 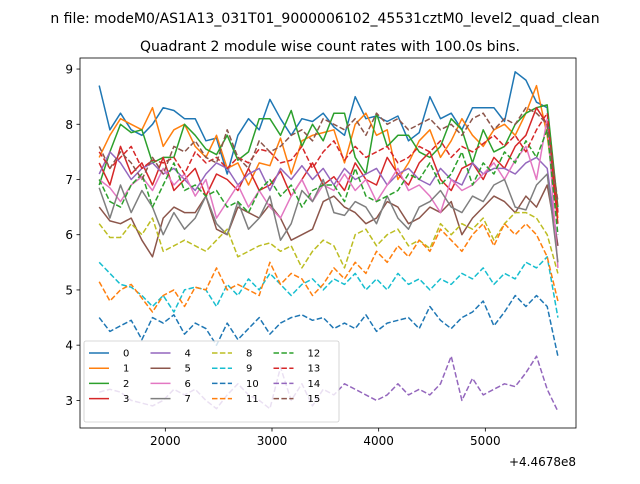 I want to click on y-tick-label: 4, so click(x=69, y=346).